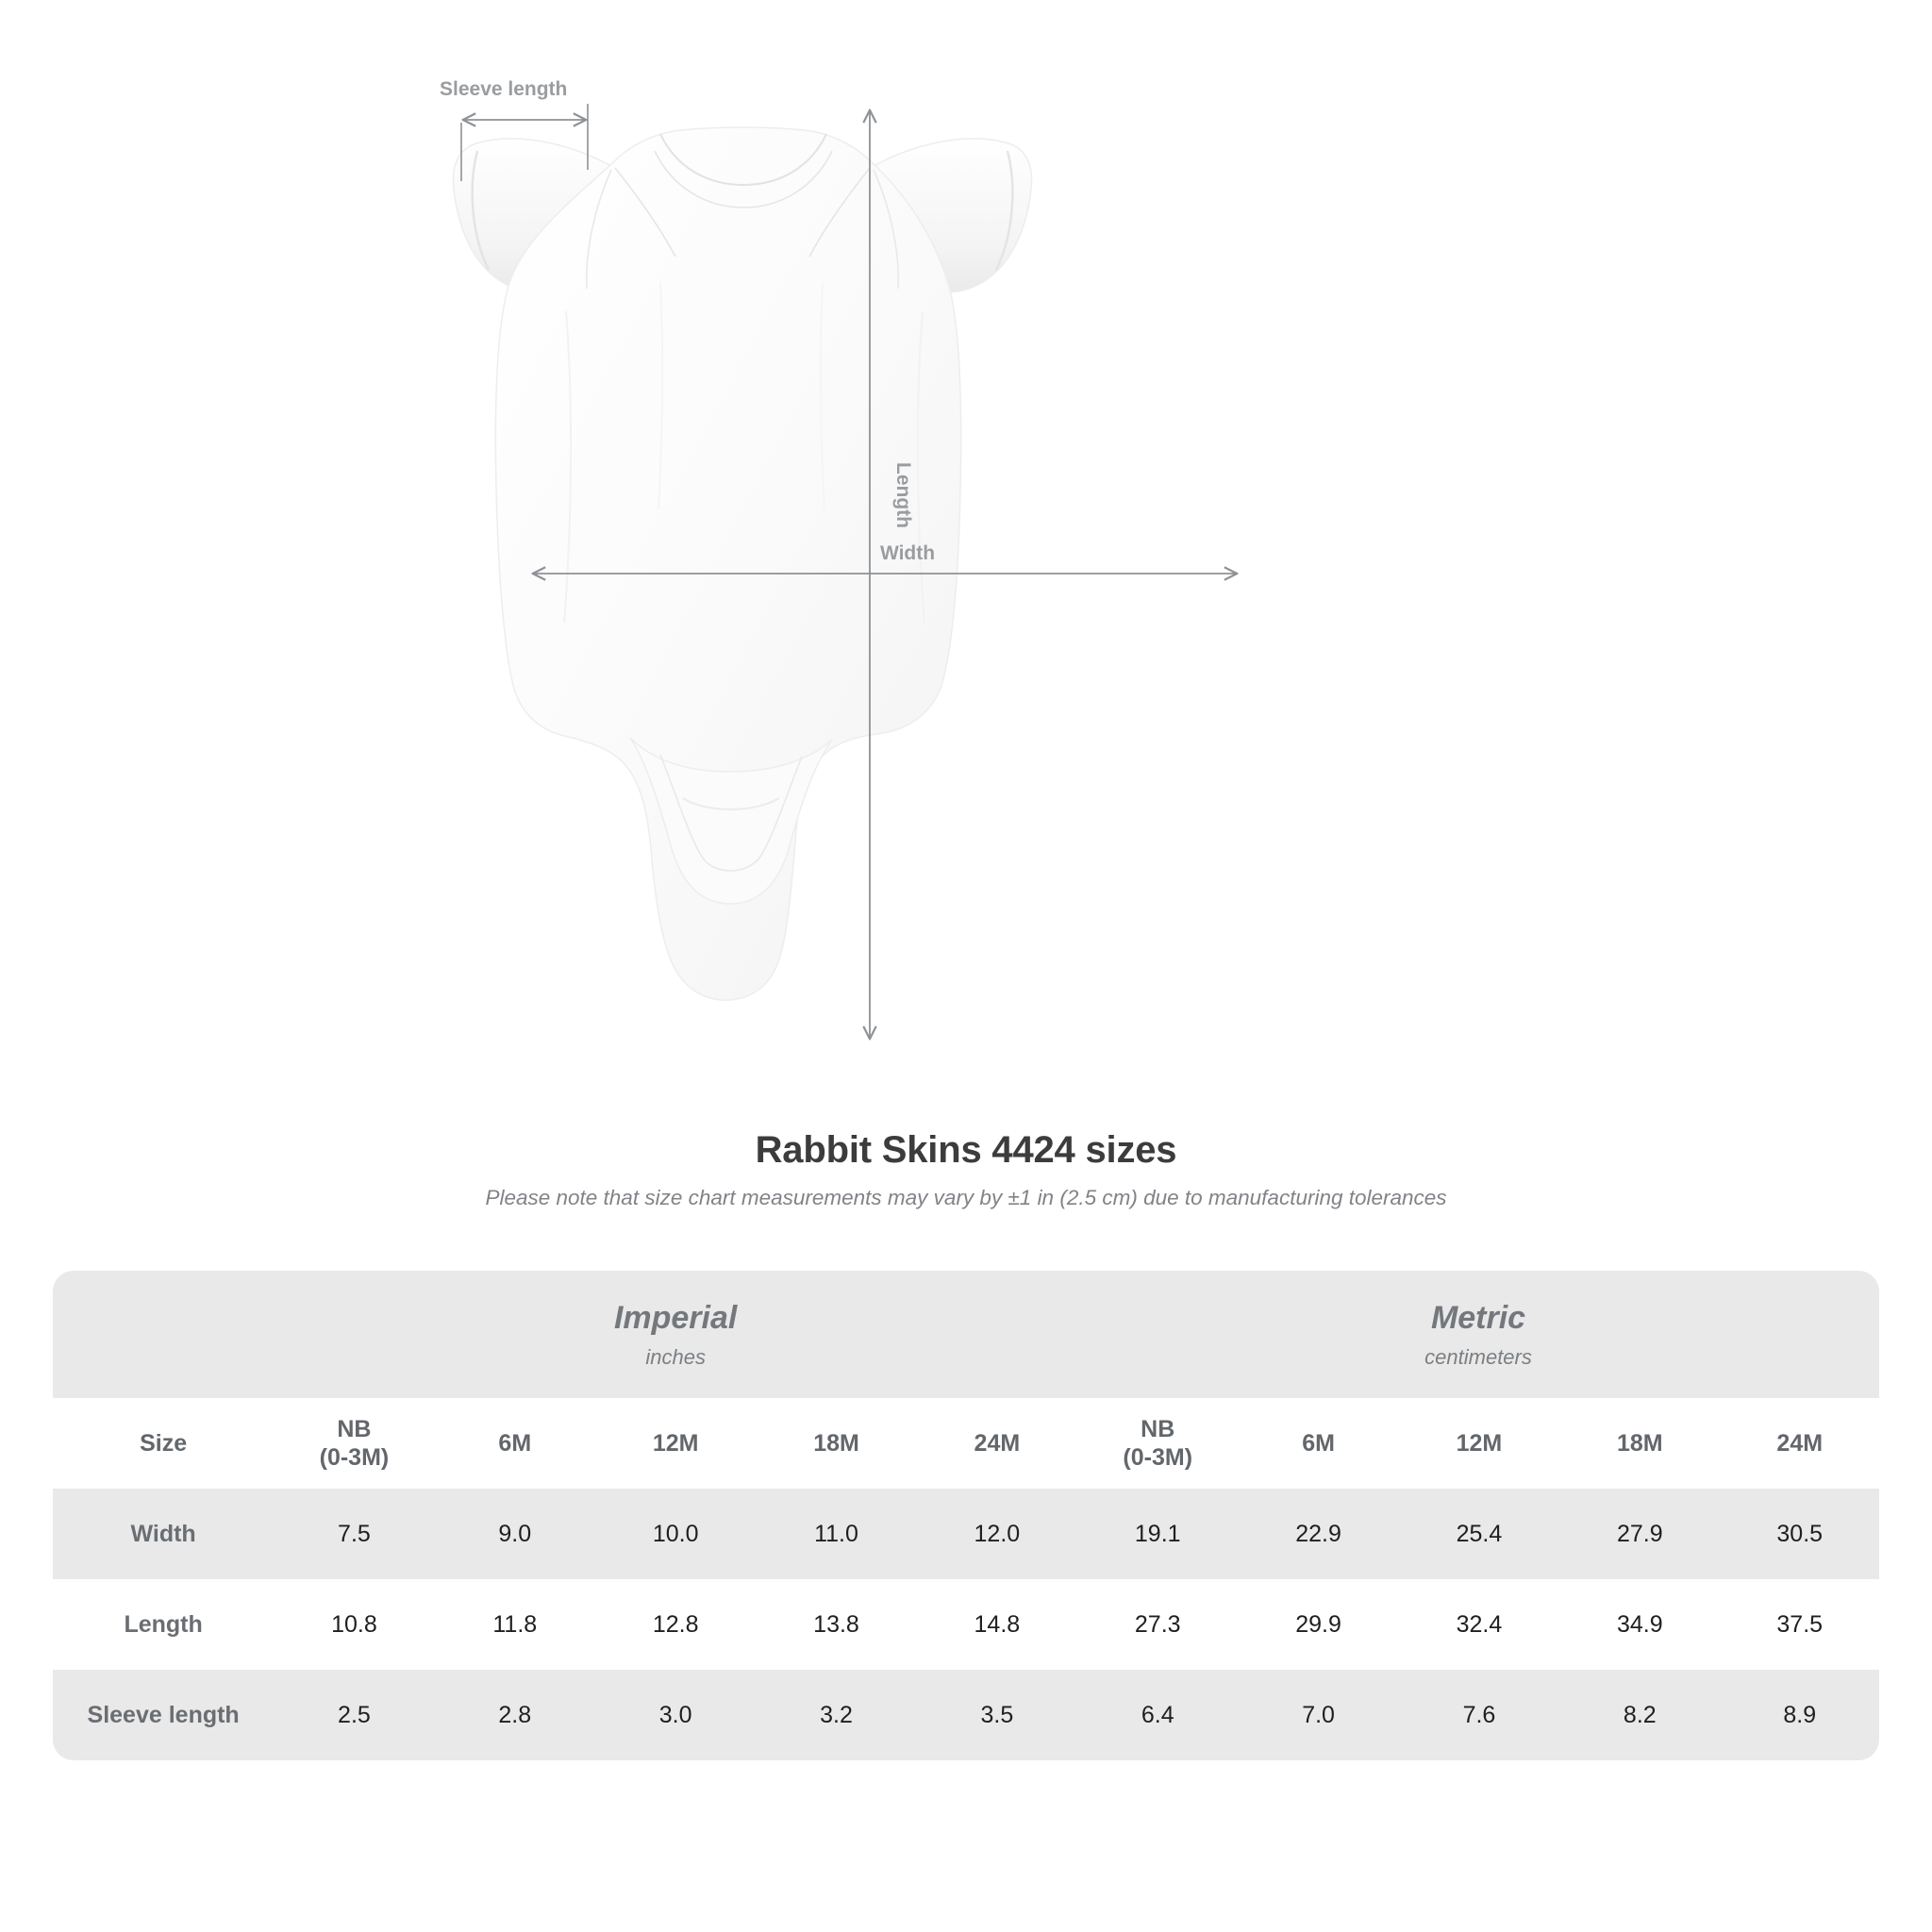 The image size is (1932, 1932). I want to click on cell-width-metric-nb: 19.1, so click(1158, 1534).